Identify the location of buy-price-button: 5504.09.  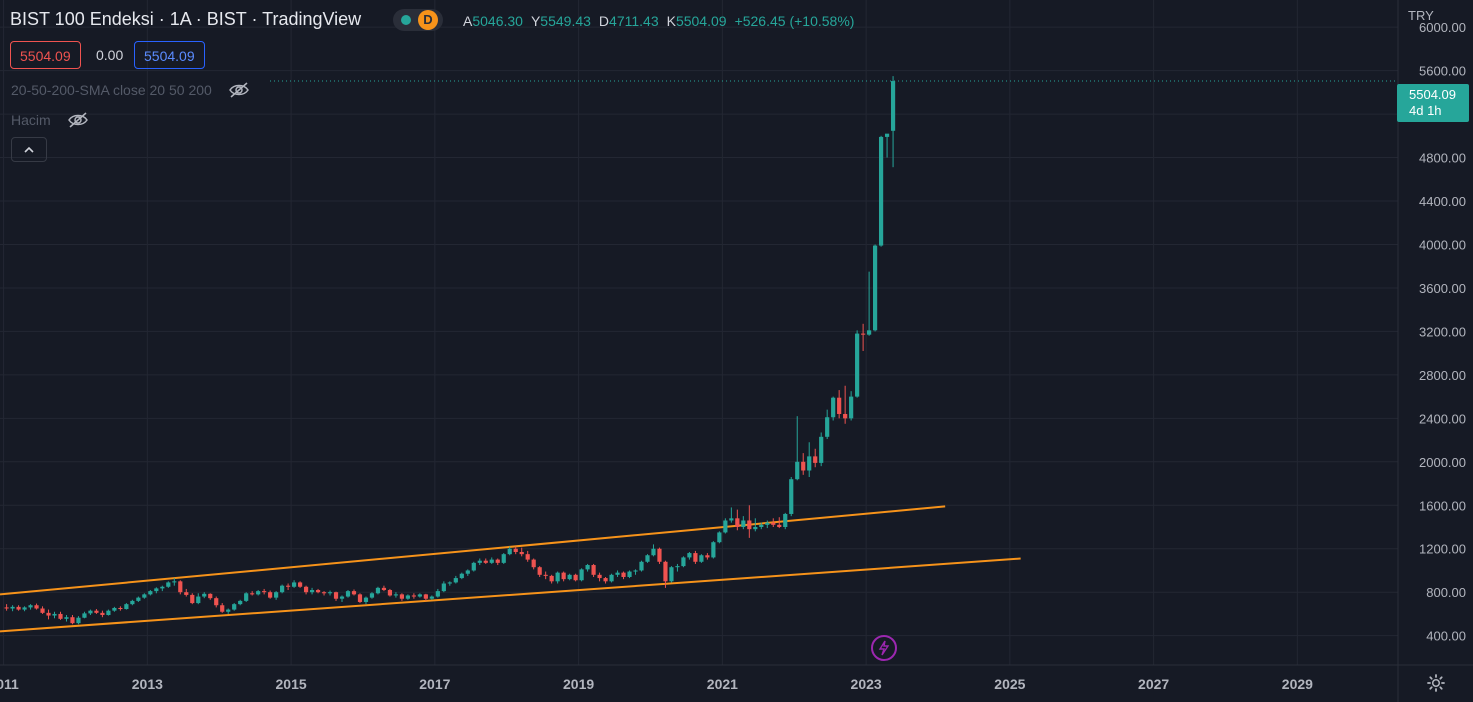
(169, 55).